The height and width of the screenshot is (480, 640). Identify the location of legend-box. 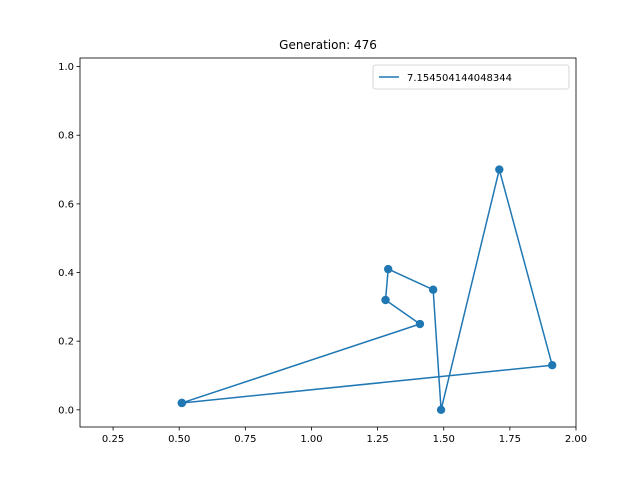
(471, 77).